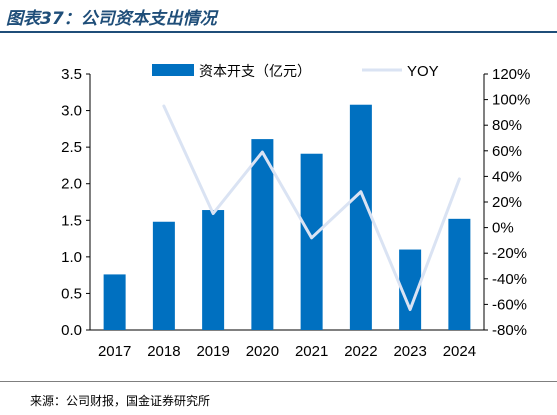 The image size is (557, 415). What do you see at coordinates (278, 381) in the screenshot?
I see `footer-divider` at bounding box center [278, 381].